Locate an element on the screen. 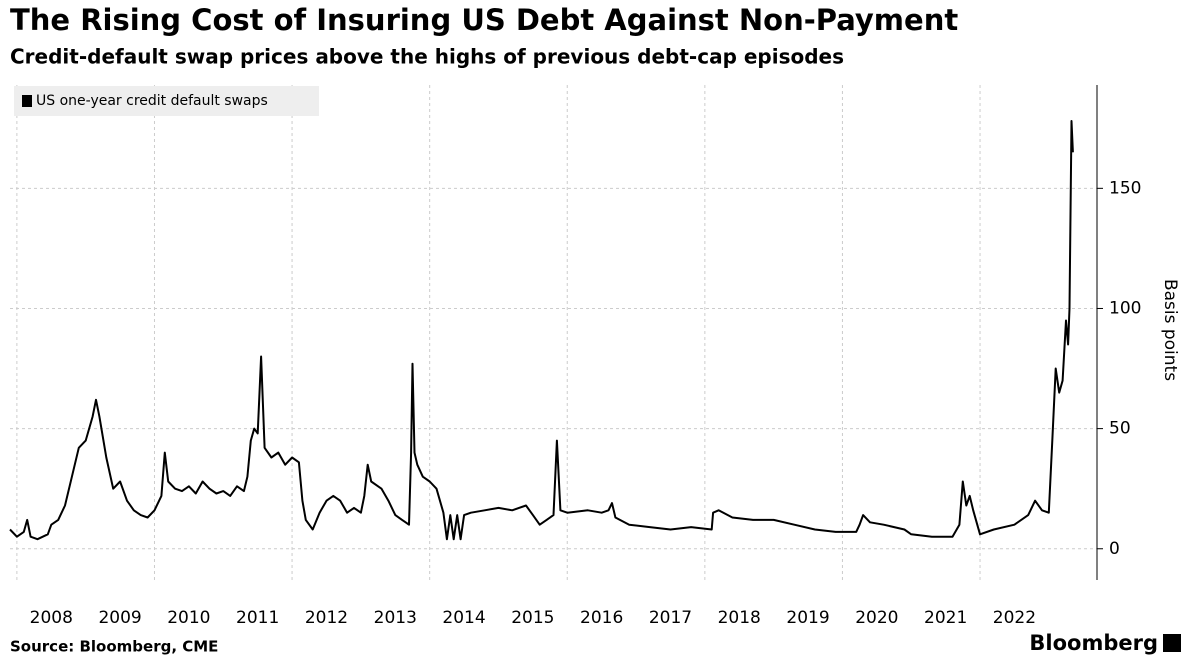 This screenshot has height=659, width=1200. y-tick-label: 150 is located at coordinates (1125, 188).